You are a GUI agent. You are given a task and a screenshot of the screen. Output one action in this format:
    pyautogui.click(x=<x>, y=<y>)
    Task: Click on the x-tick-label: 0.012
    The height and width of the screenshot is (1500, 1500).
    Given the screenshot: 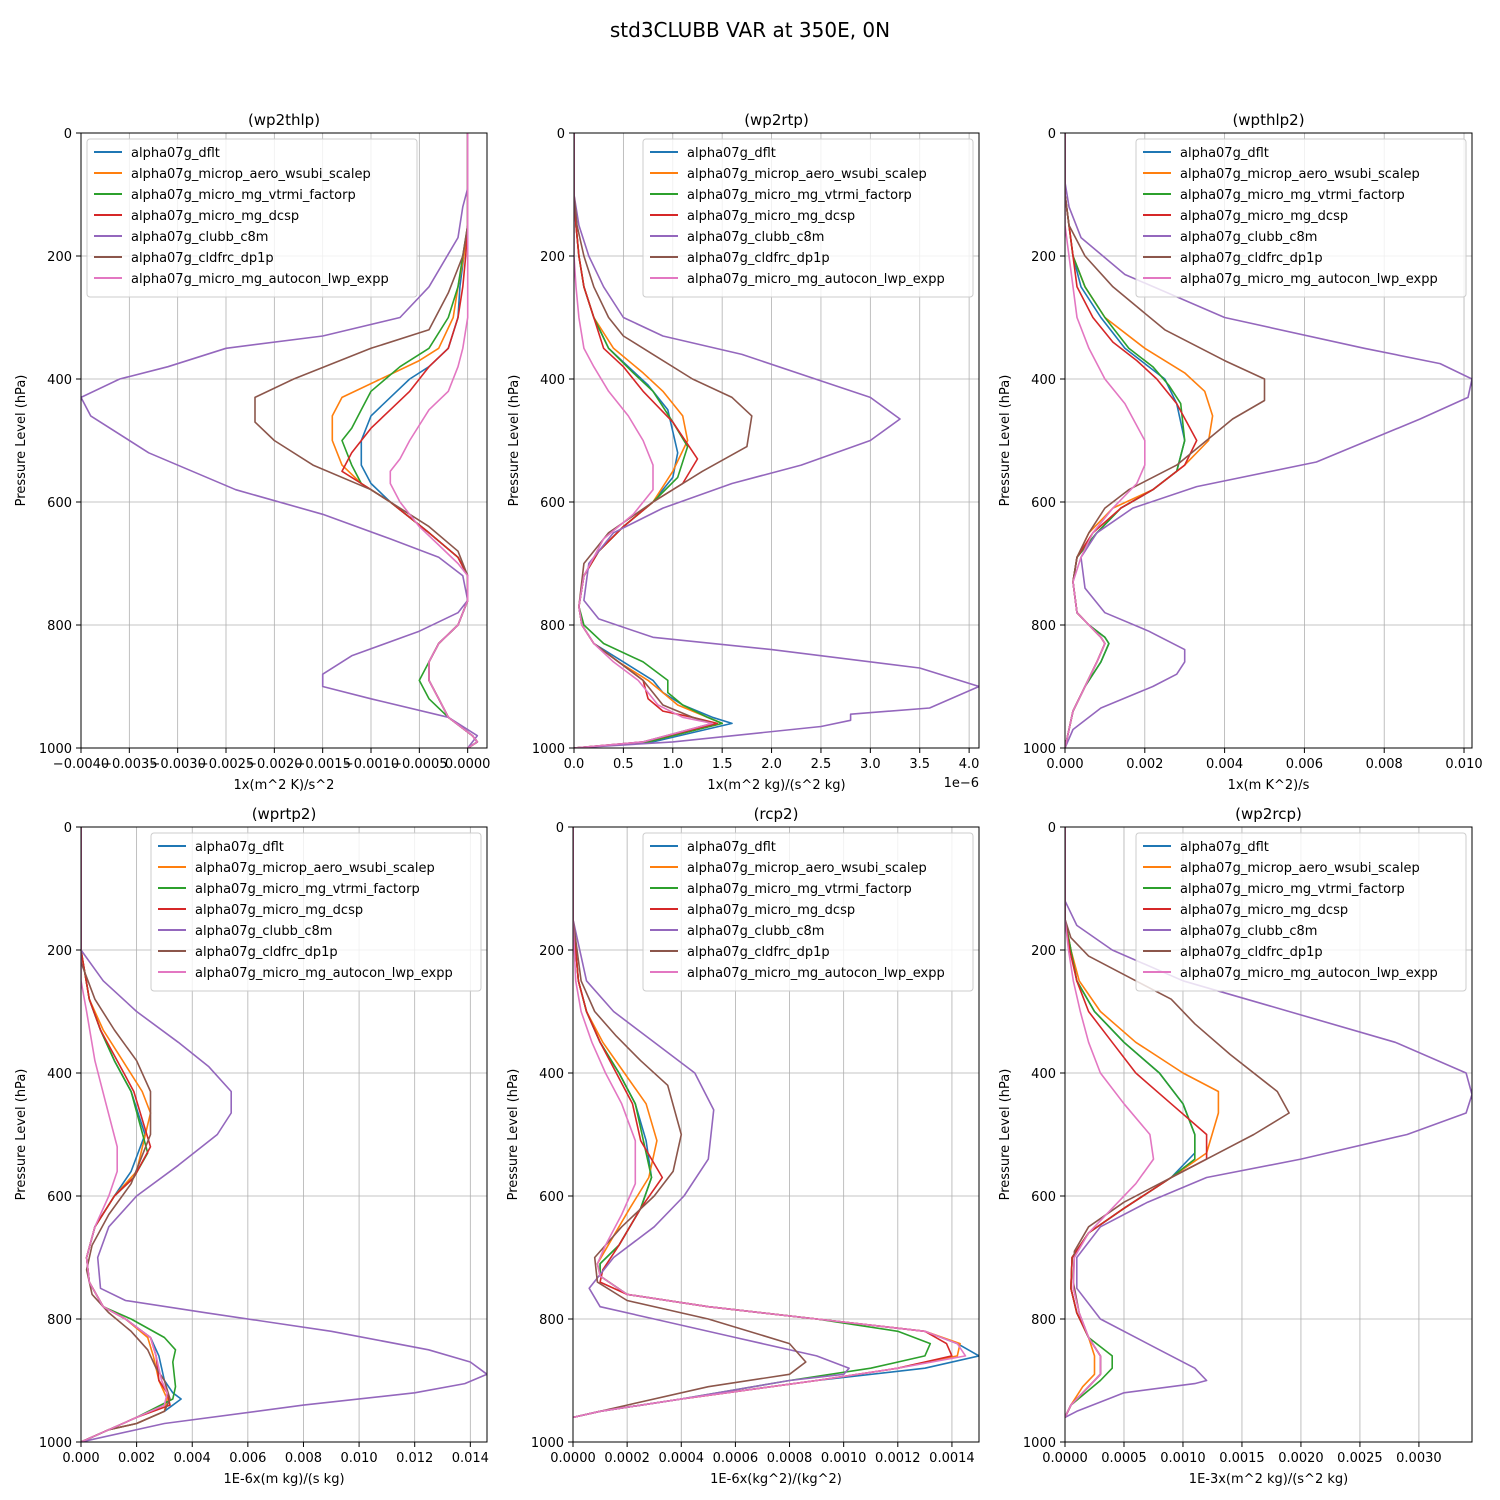 What is the action you would take?
    pyautogui.click(x=414, y=1458)
    